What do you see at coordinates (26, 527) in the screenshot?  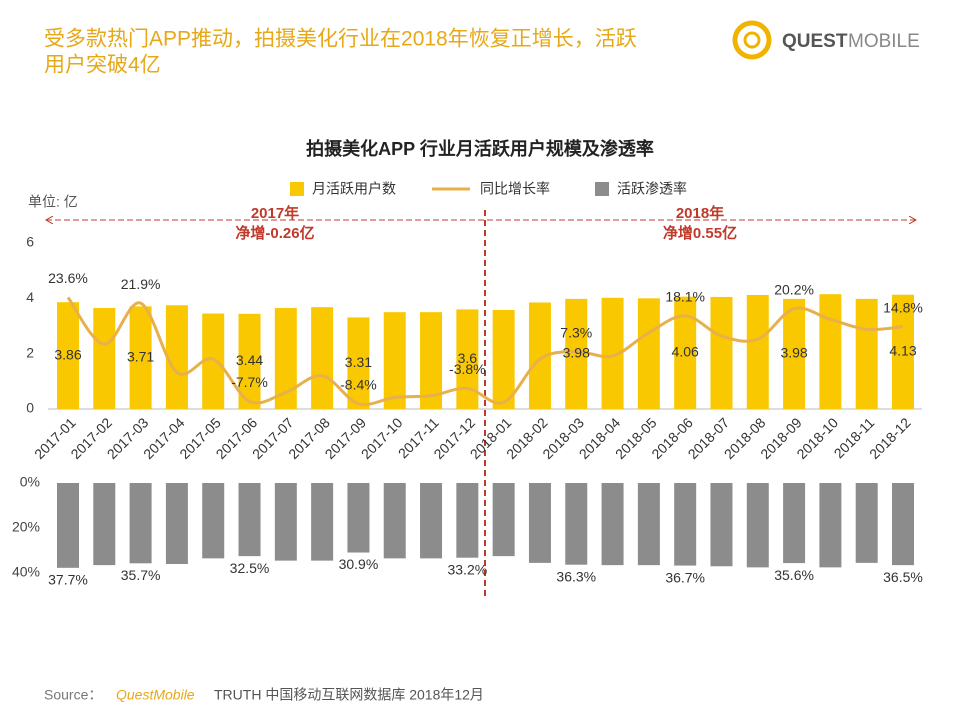 I see `y-tick-label: 20%` at bounding box center [26, 527].